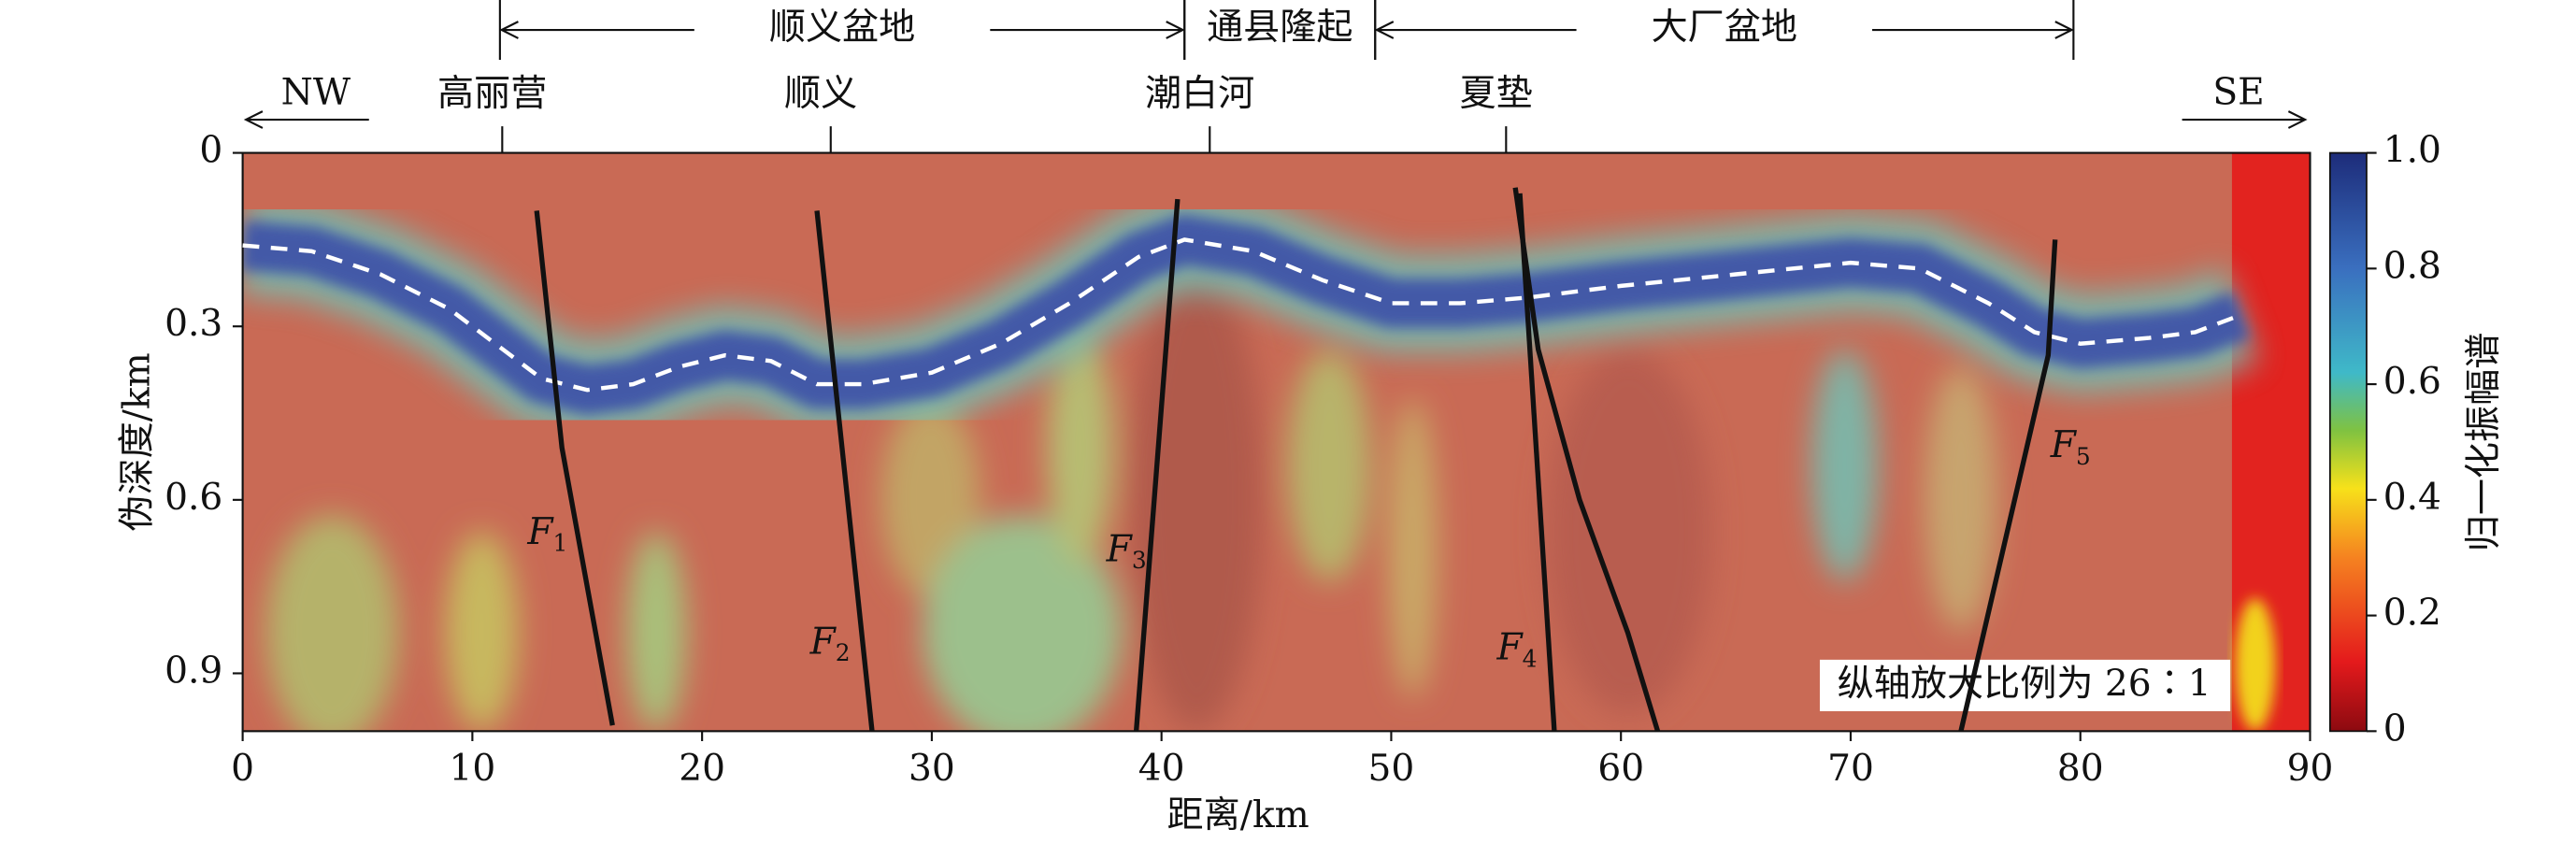 This screenshot has width=2576, height=843. Describe the element at coordinates (492, 94) in the screenshot. I see `place-label: 高丽营` at that location.